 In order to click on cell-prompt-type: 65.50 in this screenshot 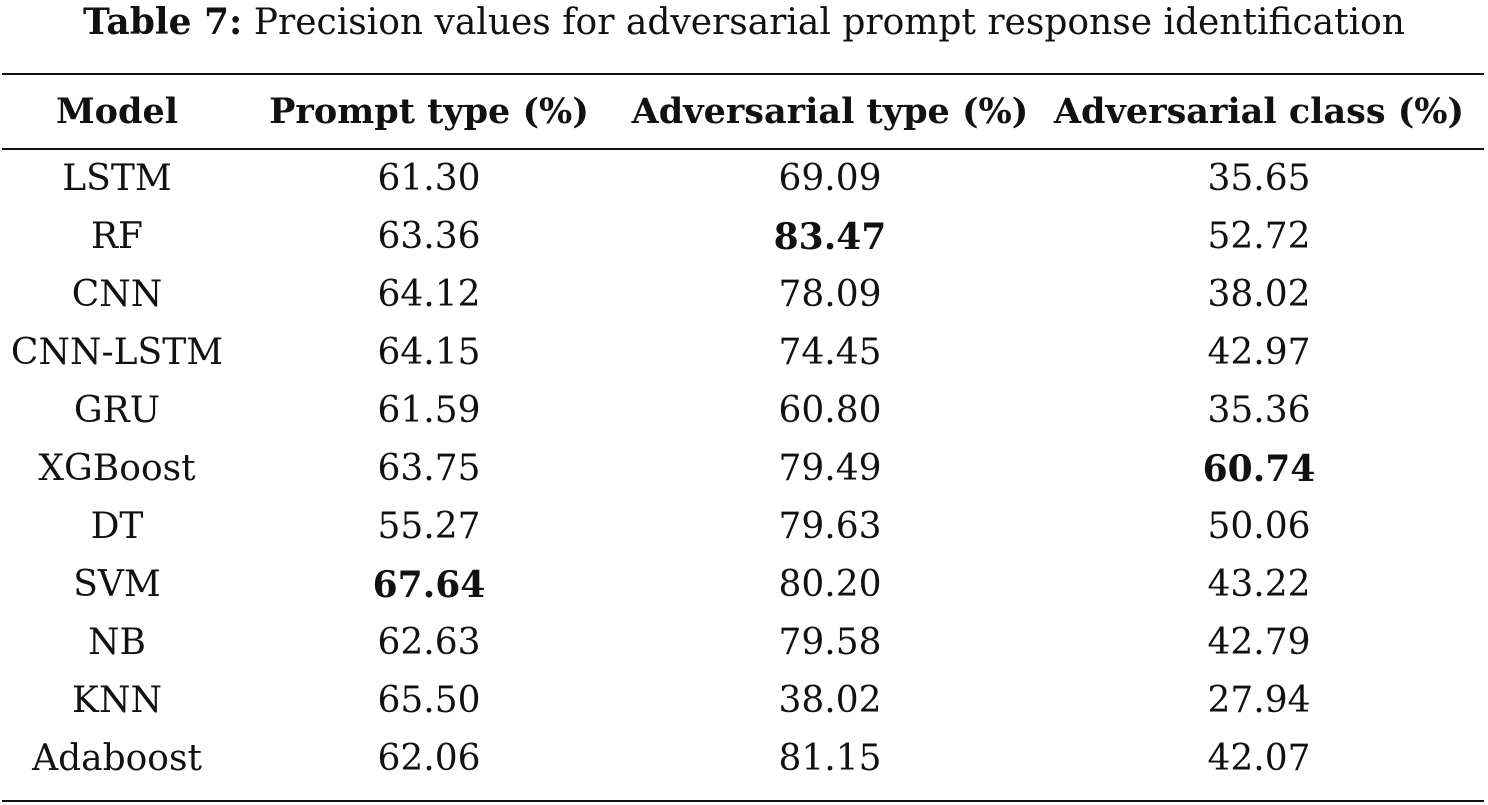, I will do `click(429, 700)`.